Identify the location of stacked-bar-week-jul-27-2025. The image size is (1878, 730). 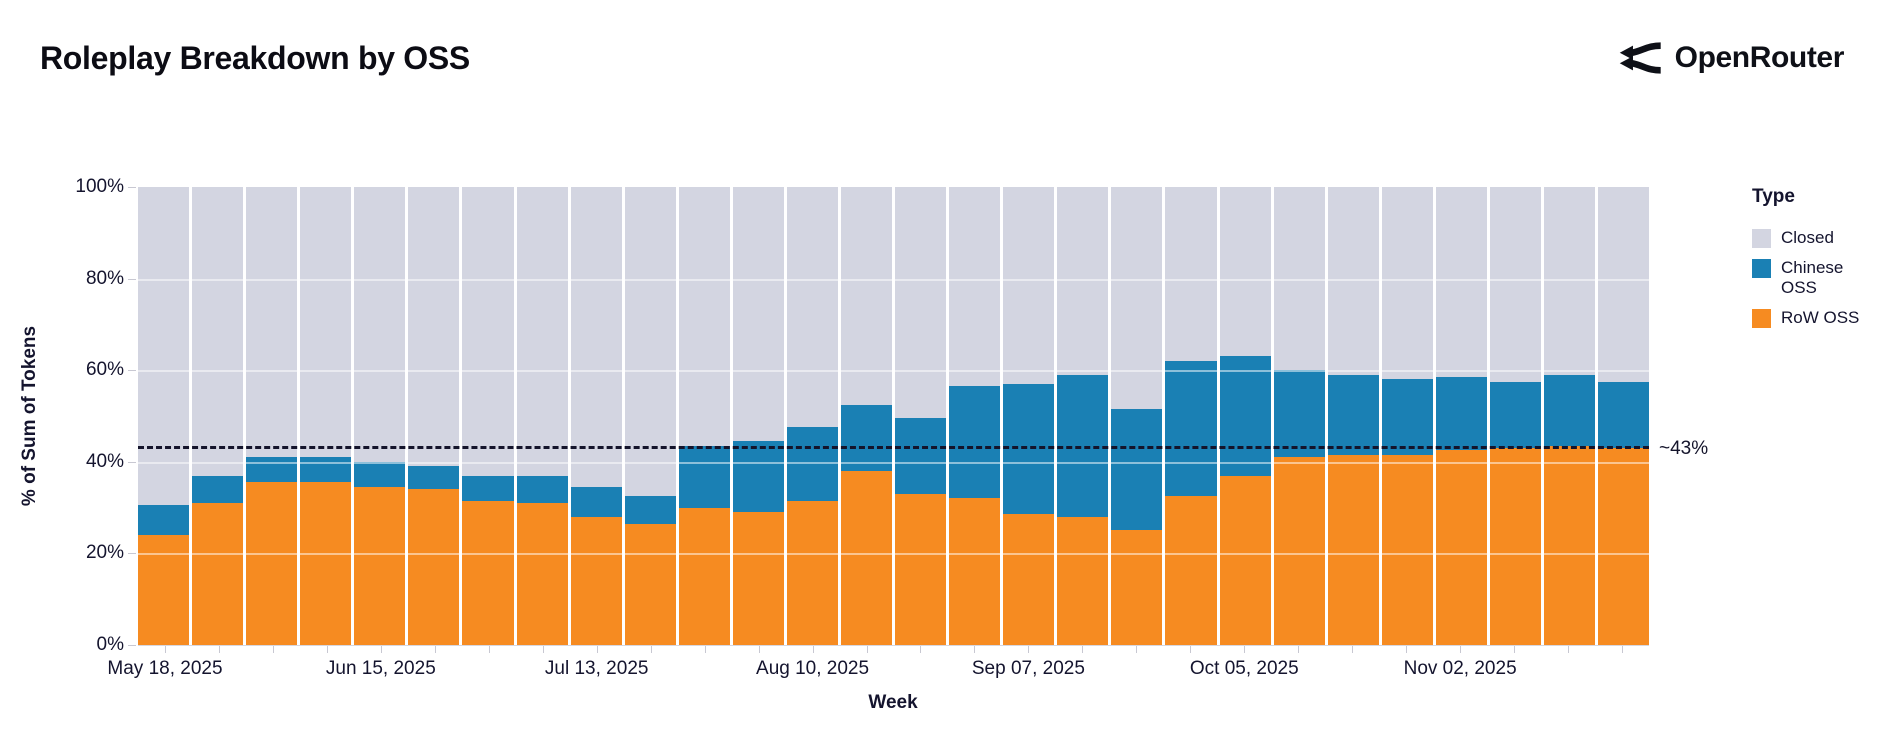
(704, 416).